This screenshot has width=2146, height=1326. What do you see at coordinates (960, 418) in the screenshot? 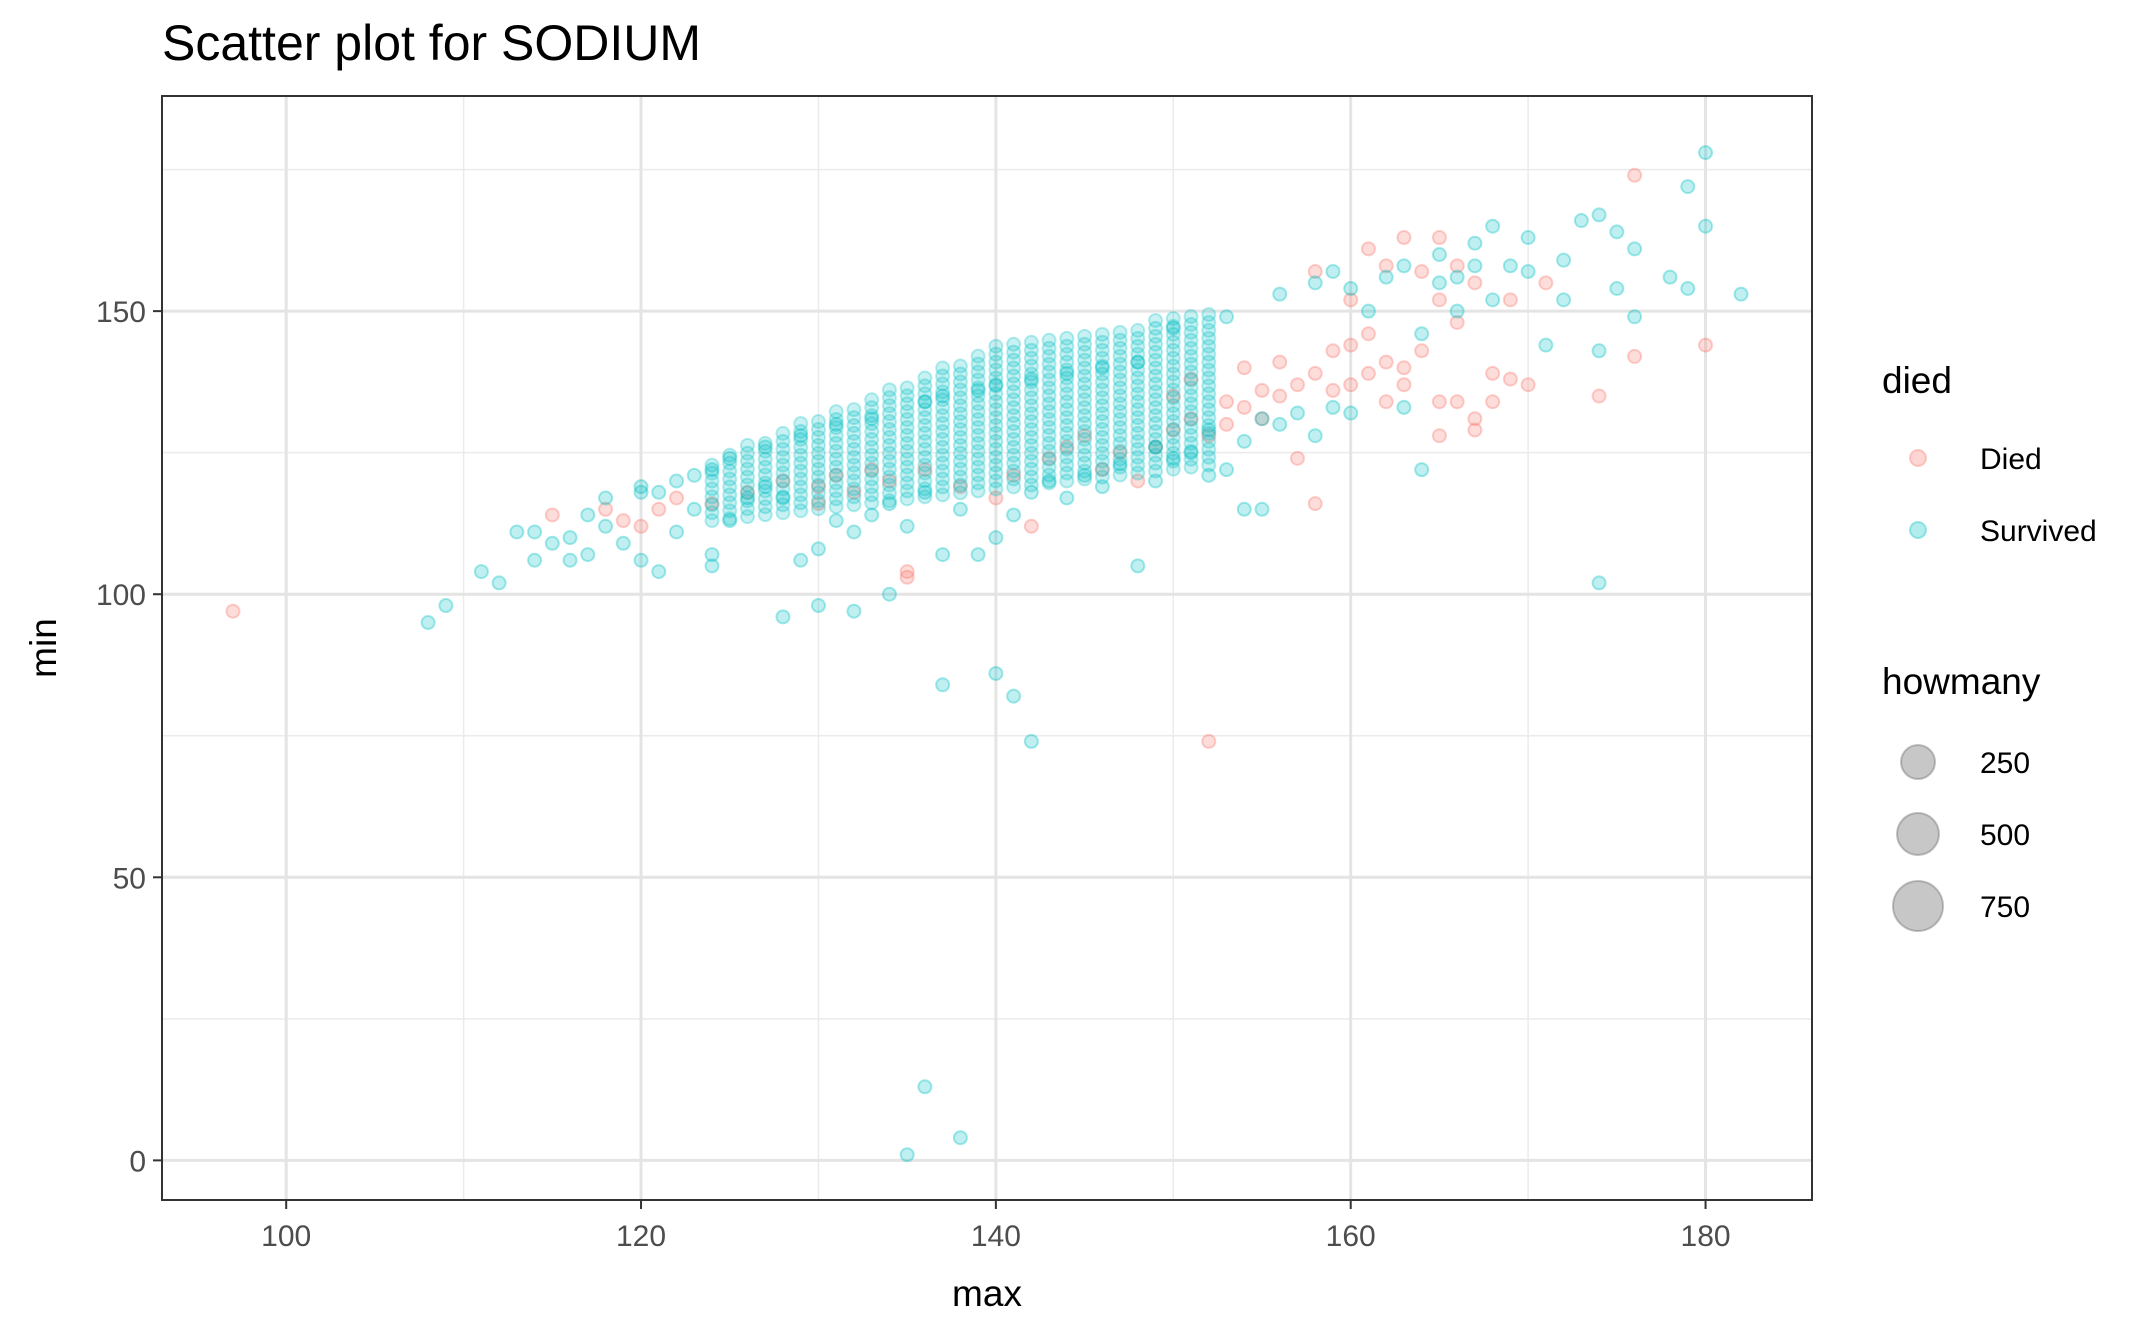
I see `dense-cluster` at bounding box center [960, 418].